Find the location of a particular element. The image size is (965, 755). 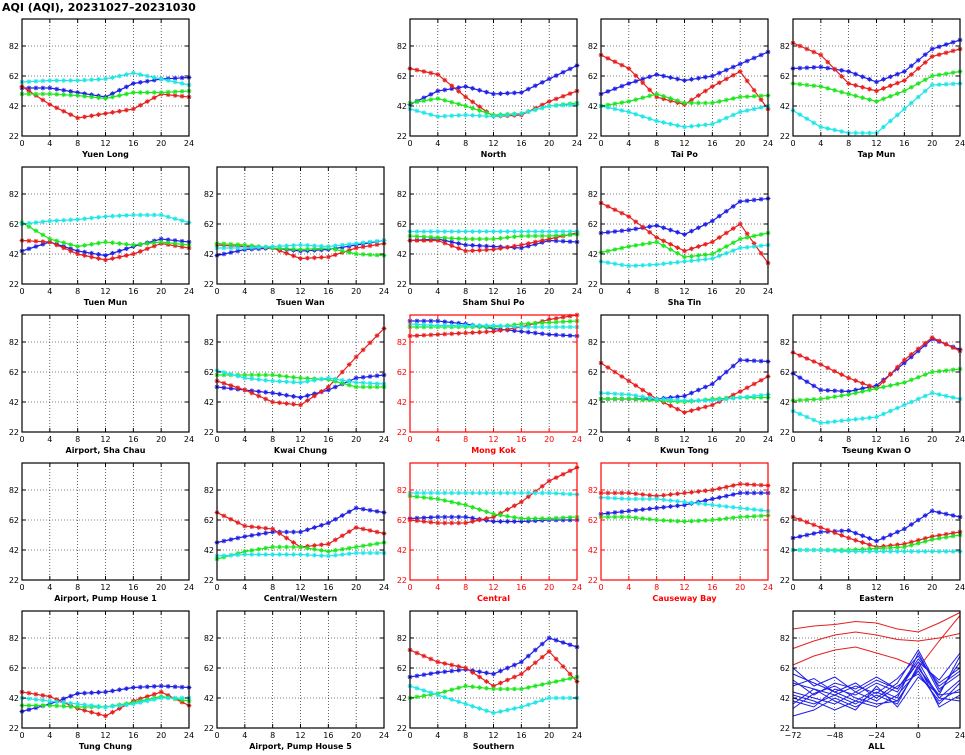

x-tick-label: 0 is located at coordinates (216, 735).